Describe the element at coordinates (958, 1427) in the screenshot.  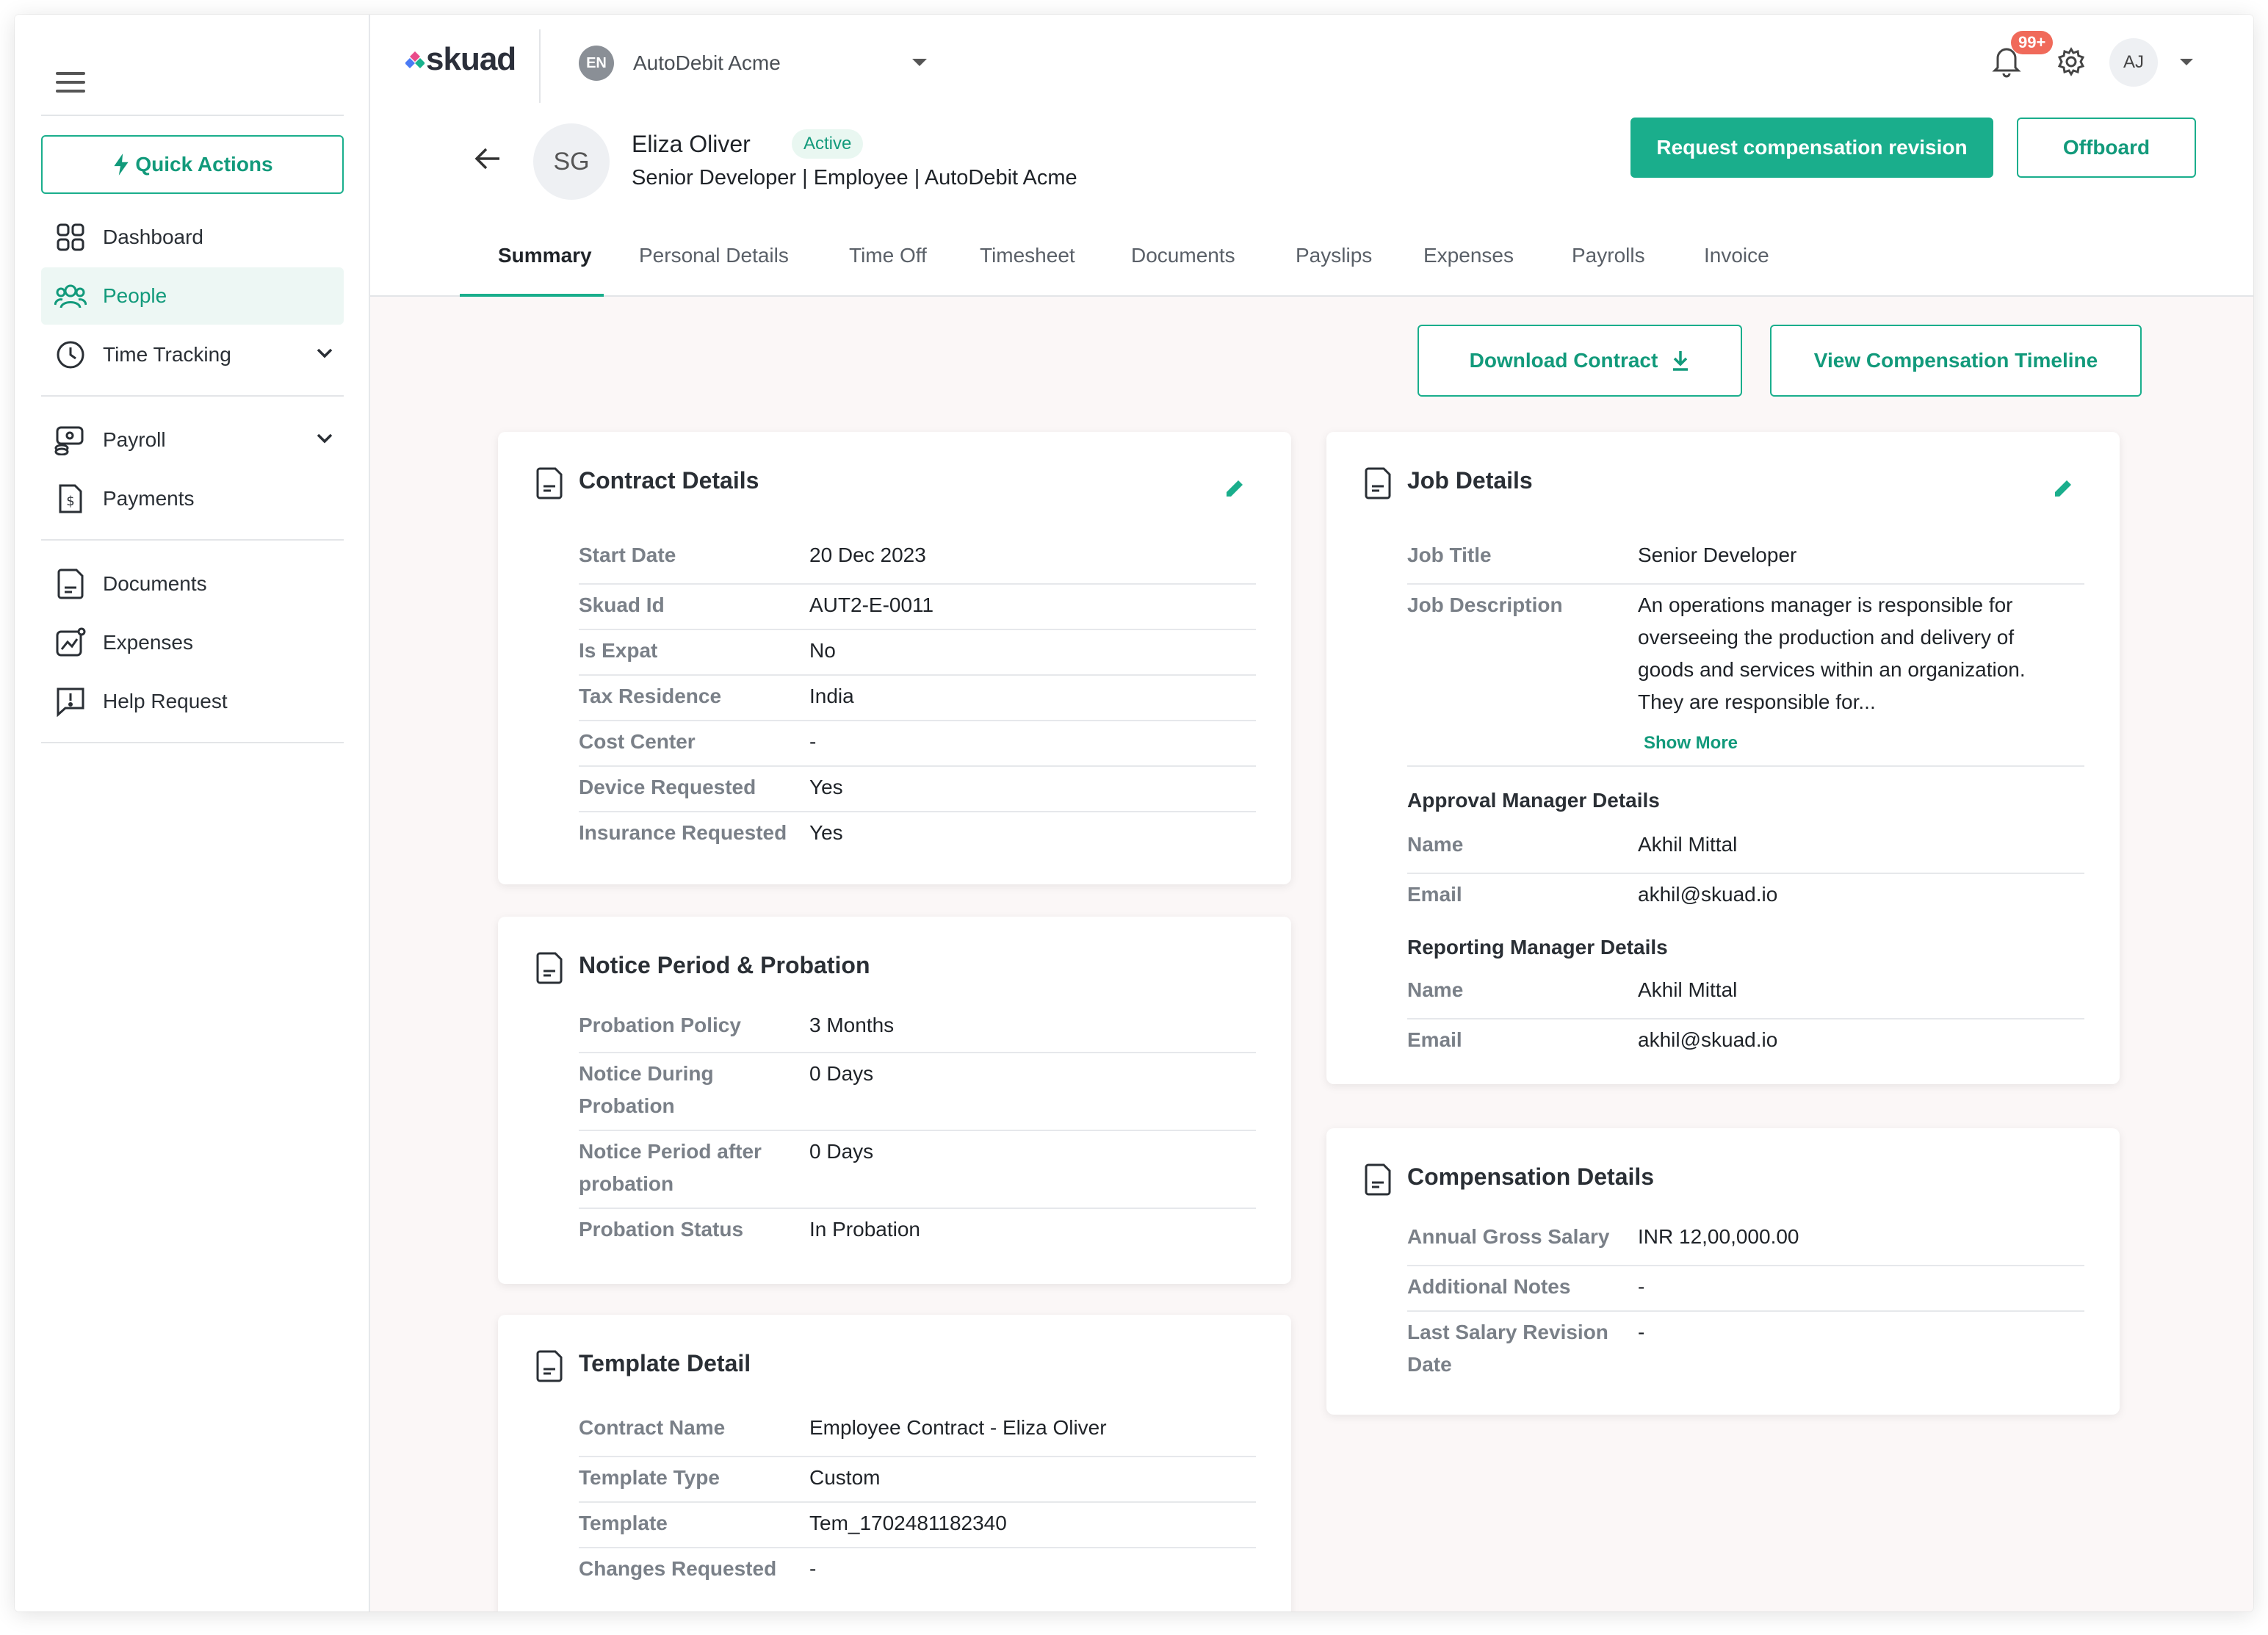
I see `row-value: Employee Contract - Eliza Oliver` at that location.